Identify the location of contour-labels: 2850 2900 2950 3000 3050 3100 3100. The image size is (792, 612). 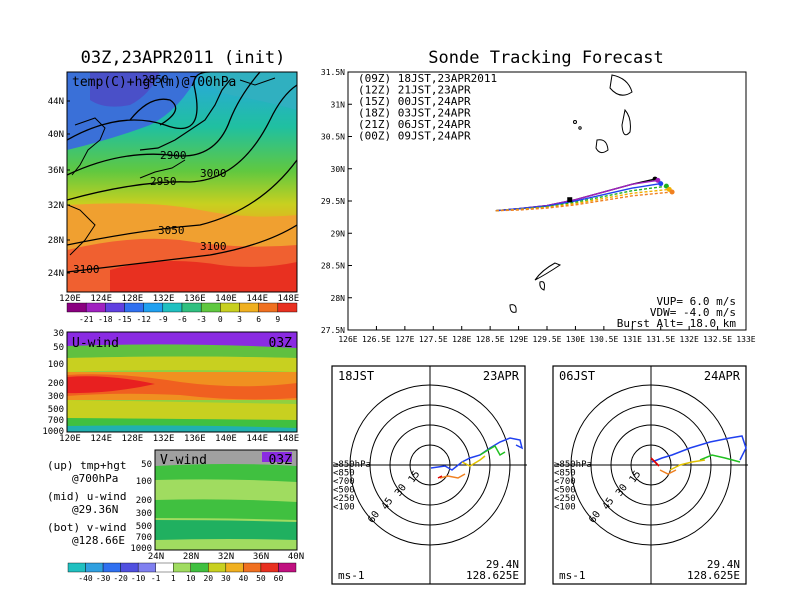
(150, 174).